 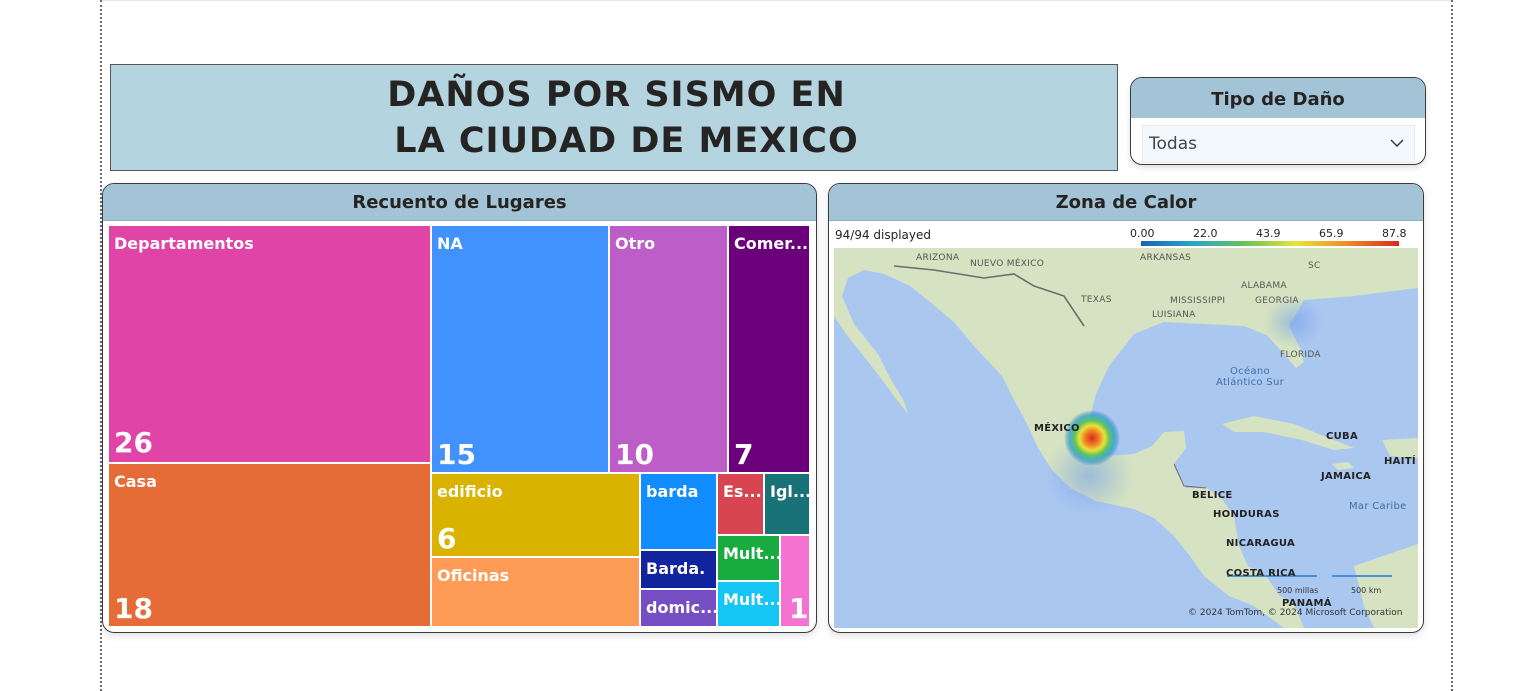 I want to click on legend-tick: 87.8, so click(x=1394, y=233).